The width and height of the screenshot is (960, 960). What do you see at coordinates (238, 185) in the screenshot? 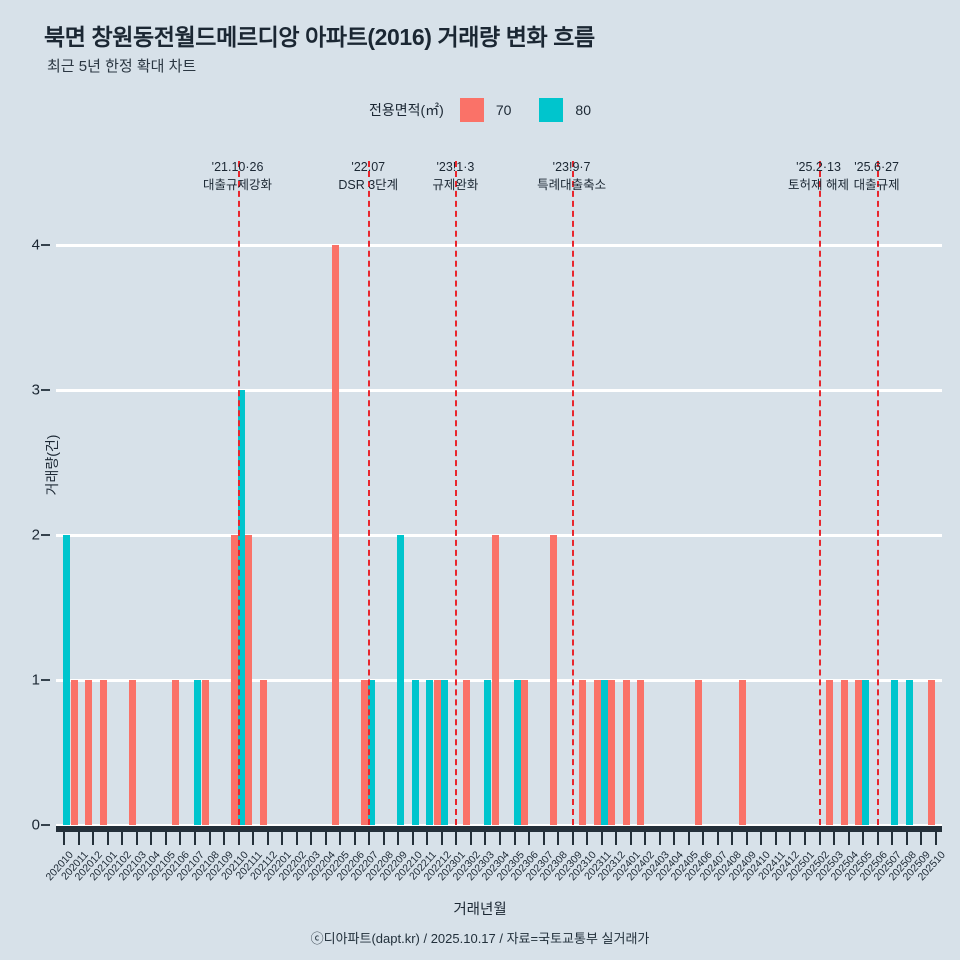
I see `event-label: 대출규제강화` at bounding box center [238, 185].